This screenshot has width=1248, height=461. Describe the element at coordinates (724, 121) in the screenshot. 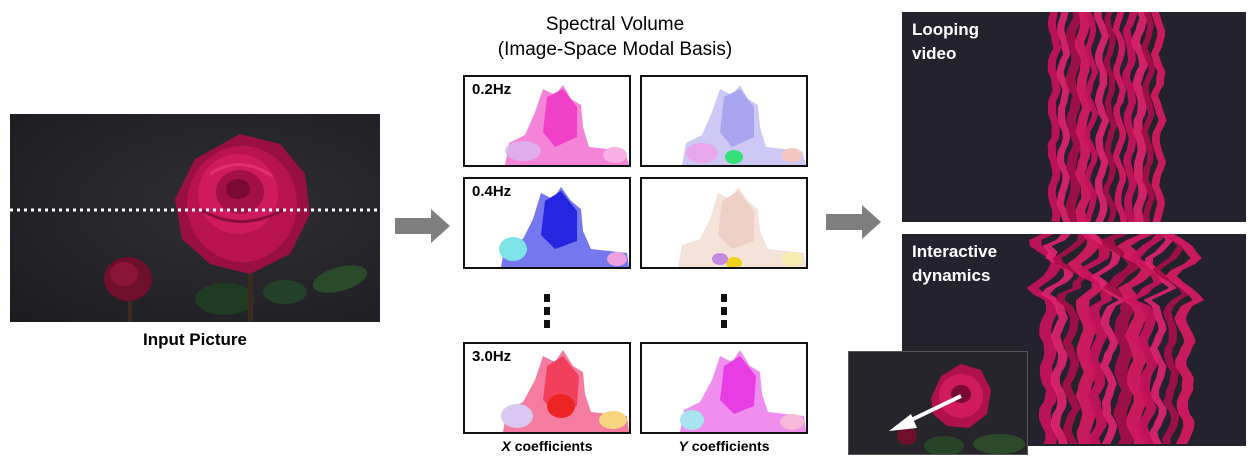

I see `y-coef-panel-0-2hz` at that location.